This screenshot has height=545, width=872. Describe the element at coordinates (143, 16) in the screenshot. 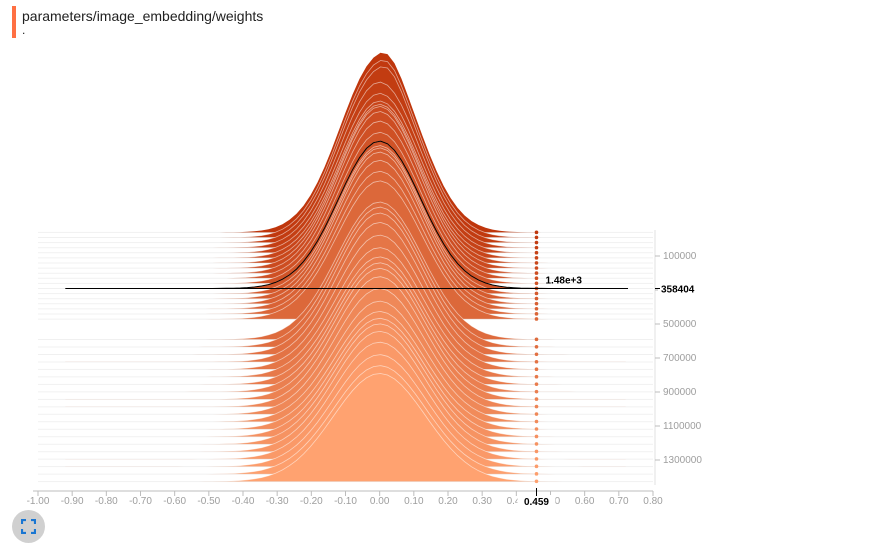

I see `chart-title: parameters/image_embedding/weights` at that location.